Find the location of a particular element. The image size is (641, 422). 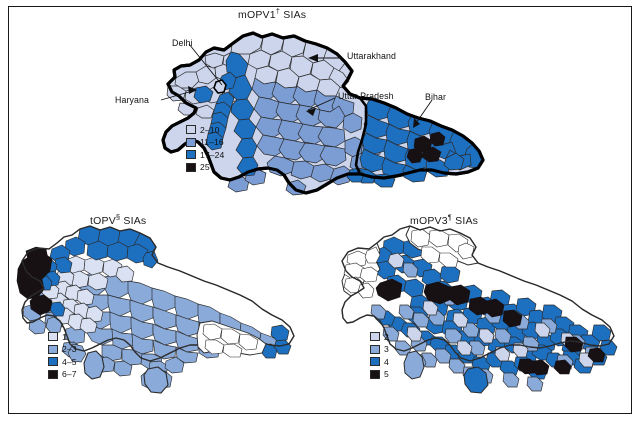

legend-row: 4 is located at coordinates (379, 361).